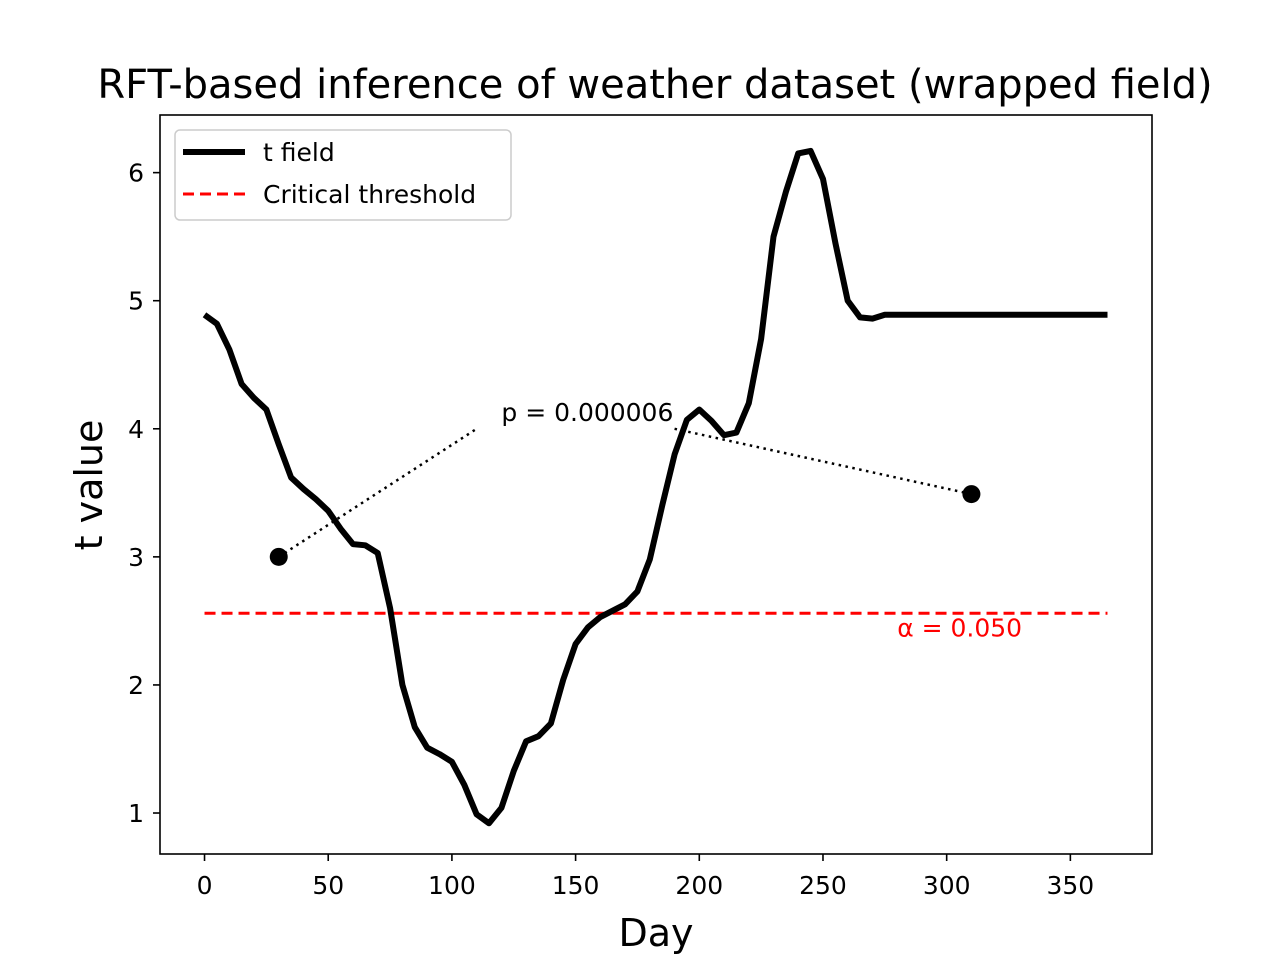 This screenshot has width=1280, height=960. Describe the element at coordinates (823, 461) in the screenshot. I see `annotation-connector-right` at that location.